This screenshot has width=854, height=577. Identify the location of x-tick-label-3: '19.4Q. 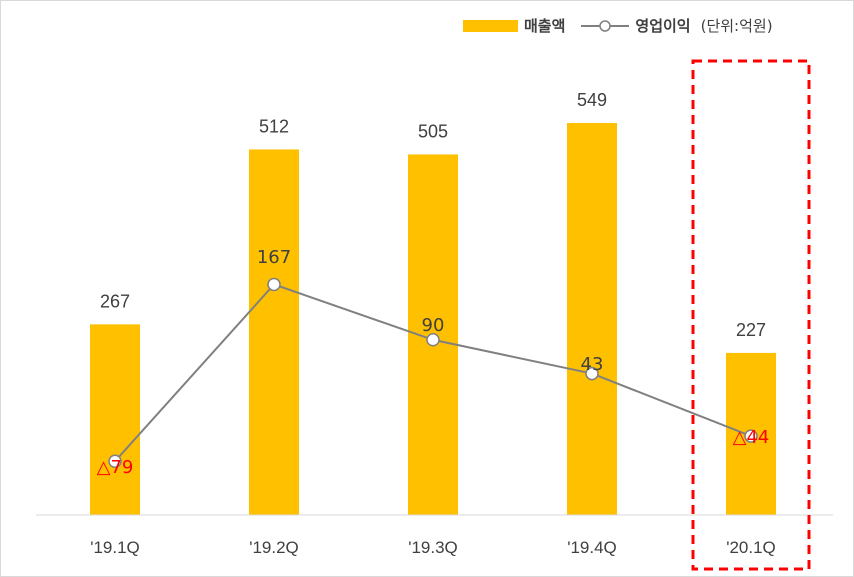
(592, 547).